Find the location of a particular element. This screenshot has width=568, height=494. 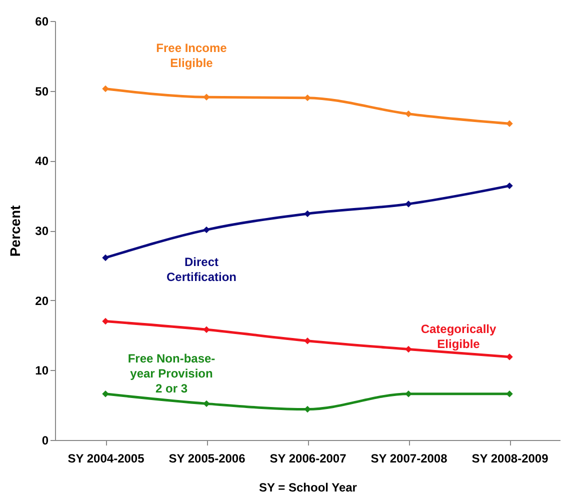

text: Free Income Eligible is located at coordinates (192, 55).